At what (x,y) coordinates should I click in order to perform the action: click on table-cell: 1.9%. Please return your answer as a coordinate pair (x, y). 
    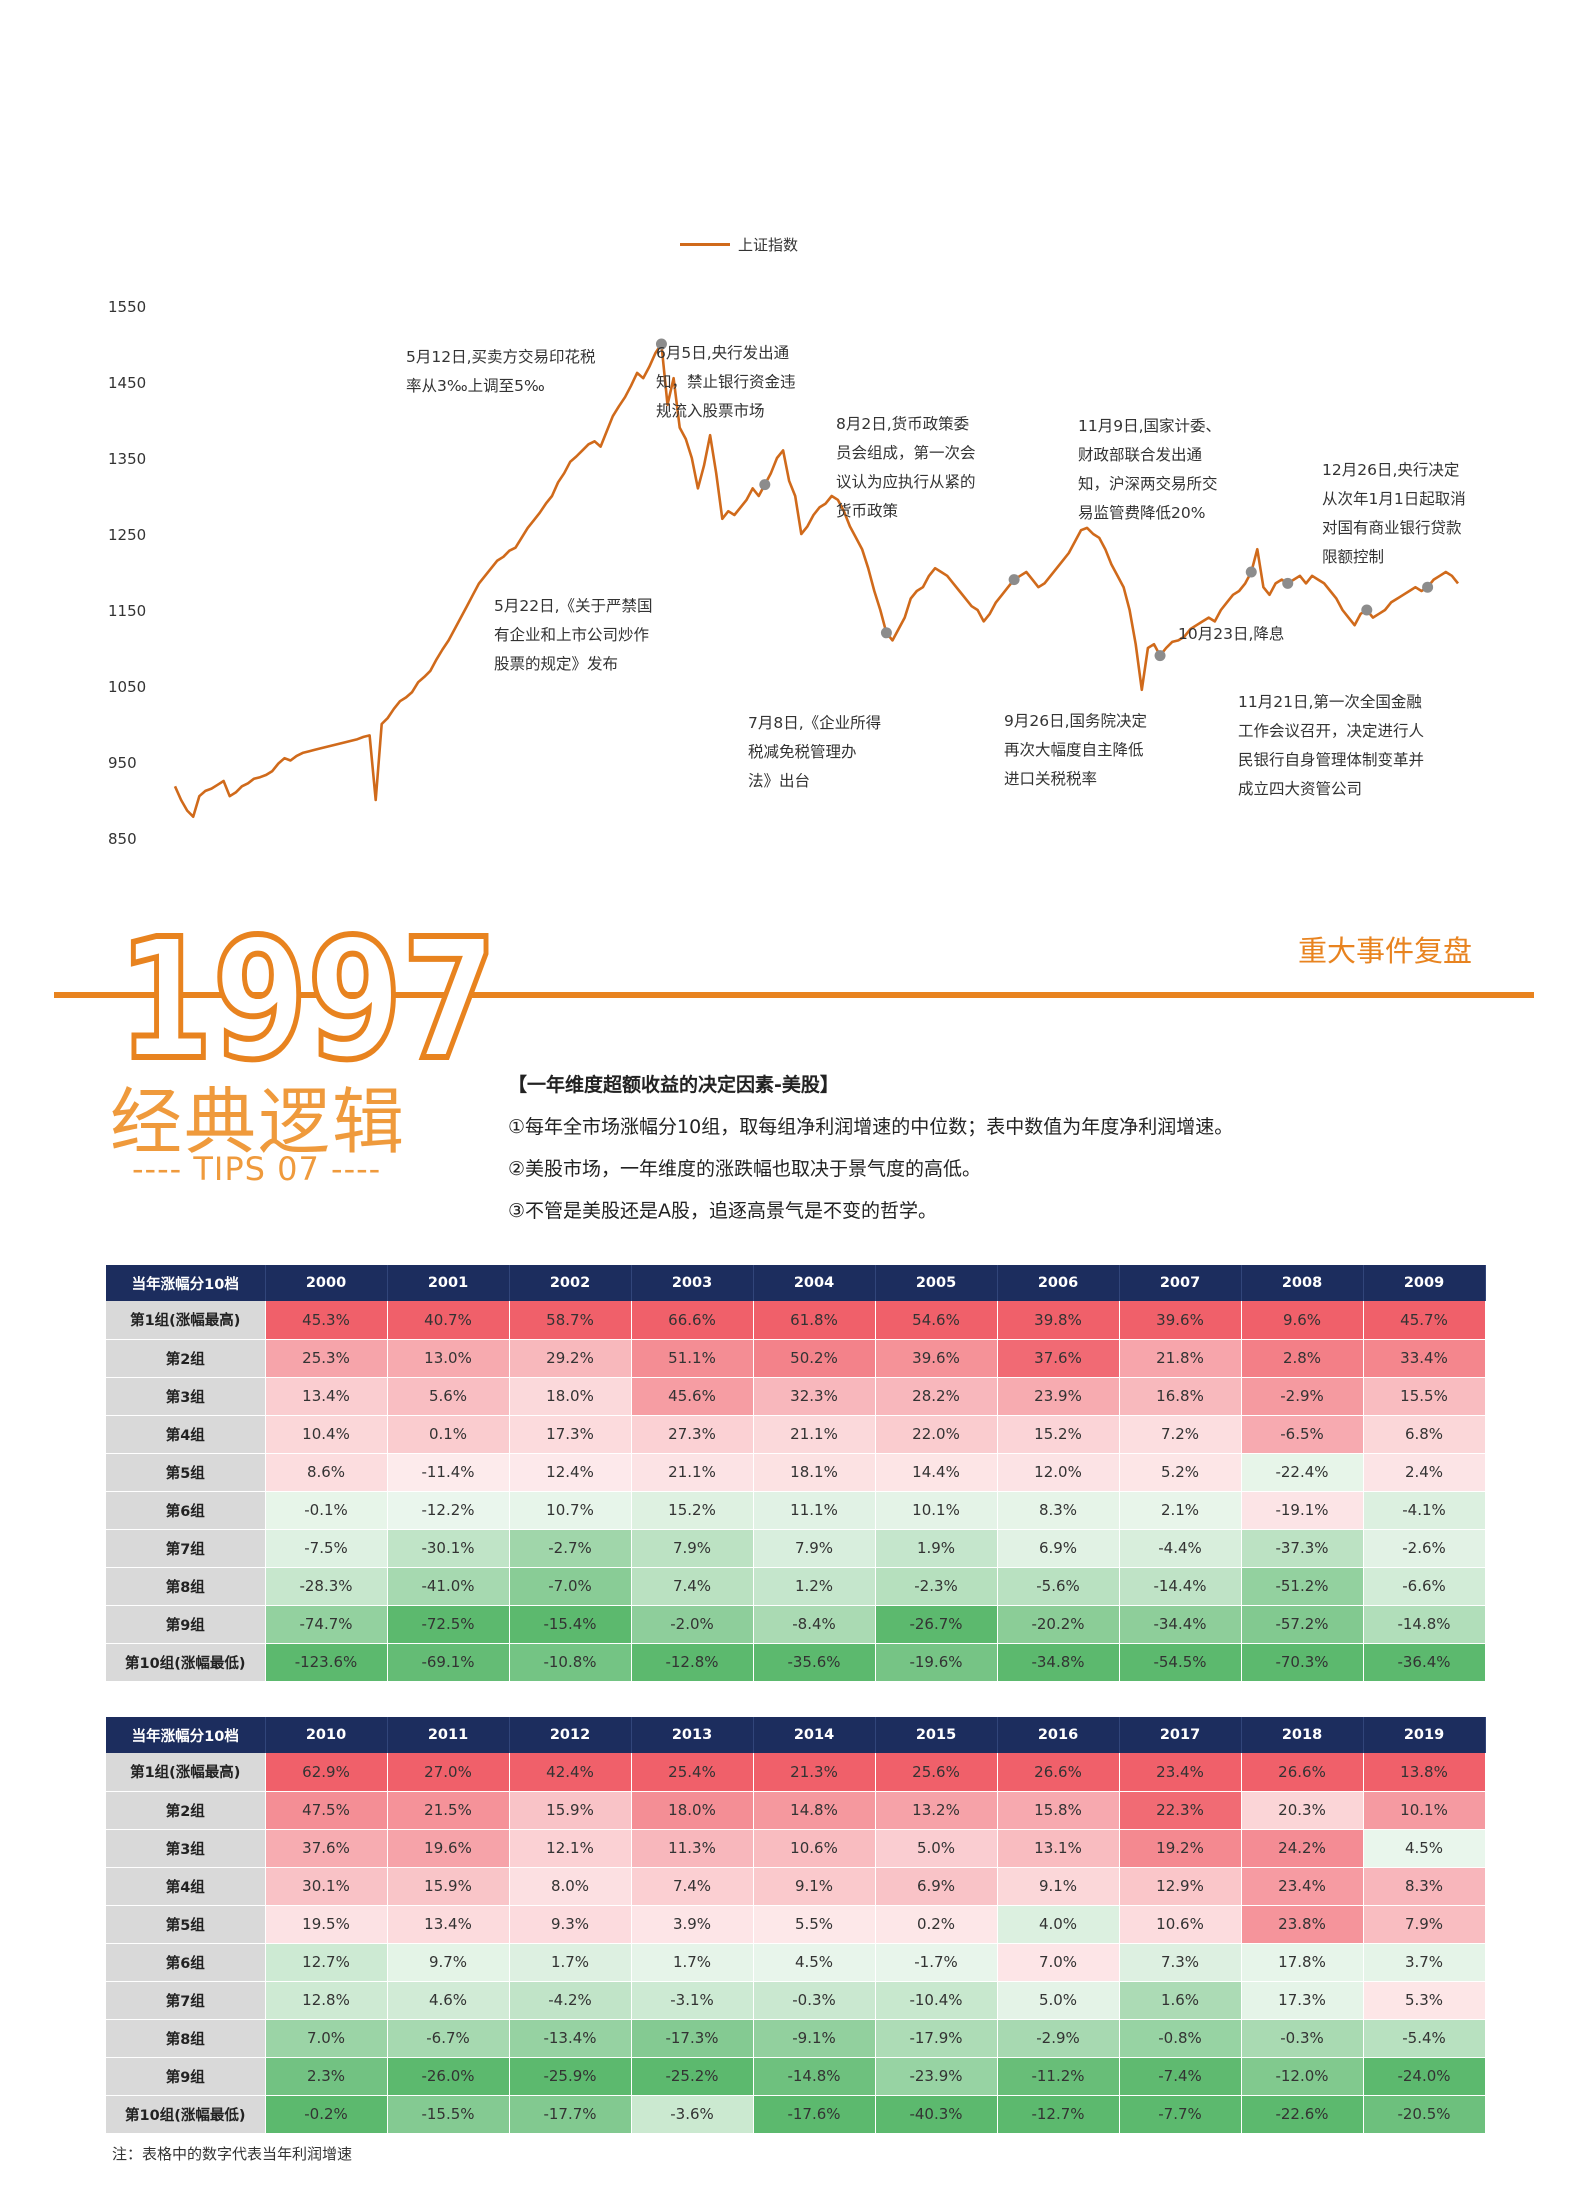
    Looking at the image, I should click on (936, 1548).